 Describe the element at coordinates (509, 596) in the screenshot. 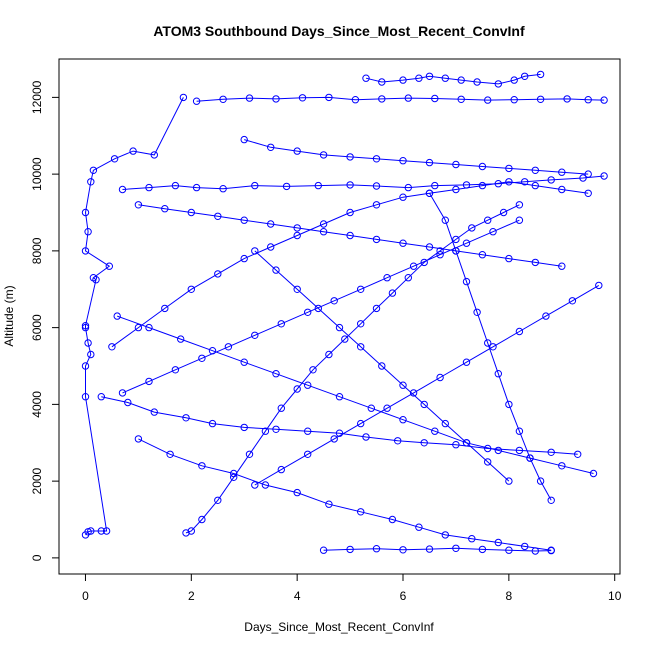

I see `x-tick-label: 8` at that location.